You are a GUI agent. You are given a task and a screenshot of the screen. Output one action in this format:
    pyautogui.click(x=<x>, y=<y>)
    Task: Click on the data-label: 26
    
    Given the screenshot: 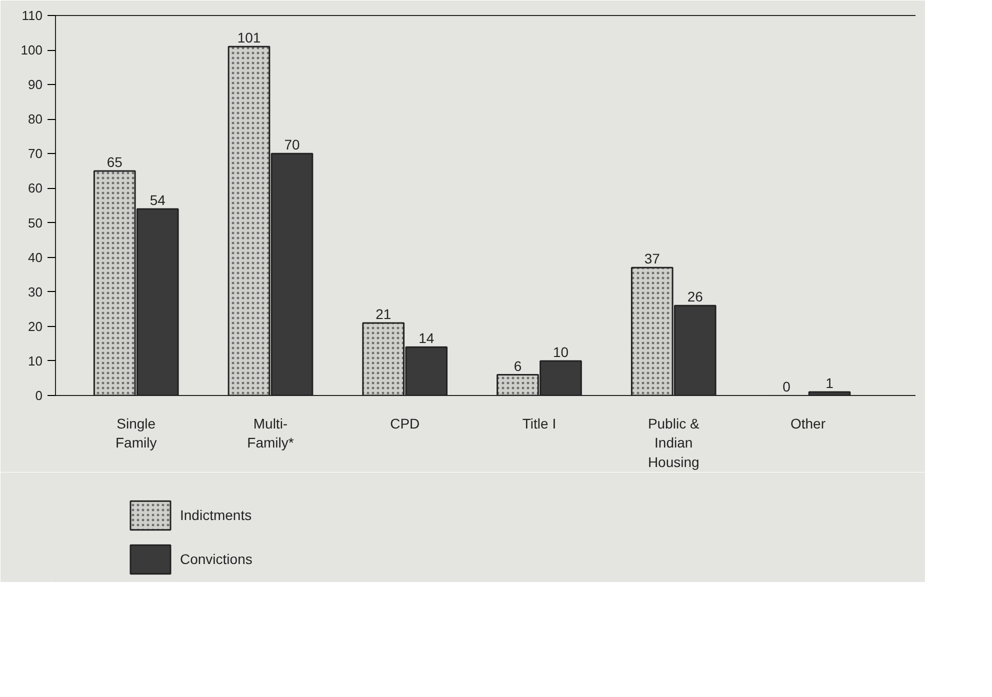 What is the action you would take?
    pyautogui.click(x=695, y=296)
    